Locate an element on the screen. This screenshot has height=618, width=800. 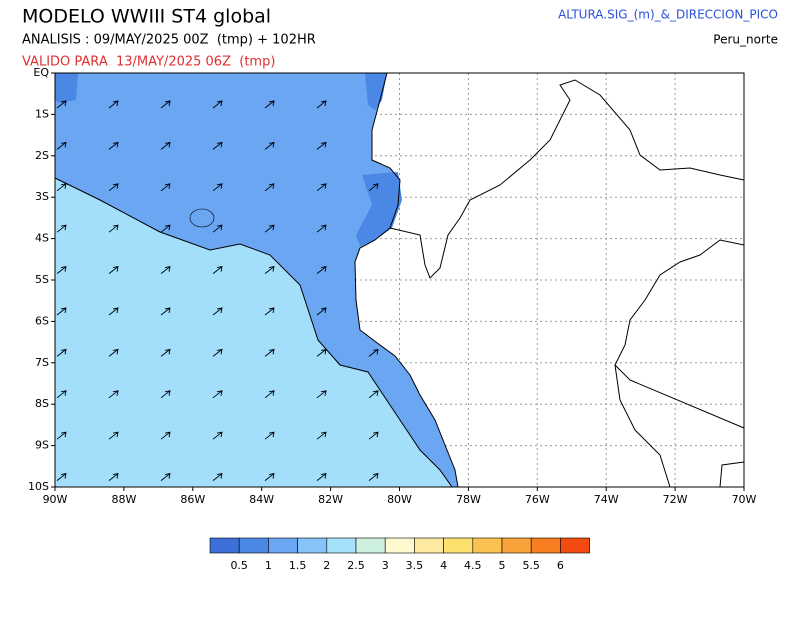
x-tick-label: 90W is located at coordinates (55, 499).